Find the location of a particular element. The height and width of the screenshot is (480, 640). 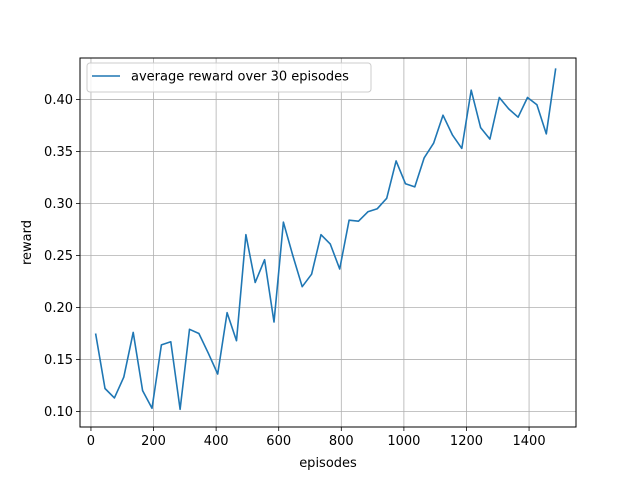

legend-box is located at coordinates (229, 77).